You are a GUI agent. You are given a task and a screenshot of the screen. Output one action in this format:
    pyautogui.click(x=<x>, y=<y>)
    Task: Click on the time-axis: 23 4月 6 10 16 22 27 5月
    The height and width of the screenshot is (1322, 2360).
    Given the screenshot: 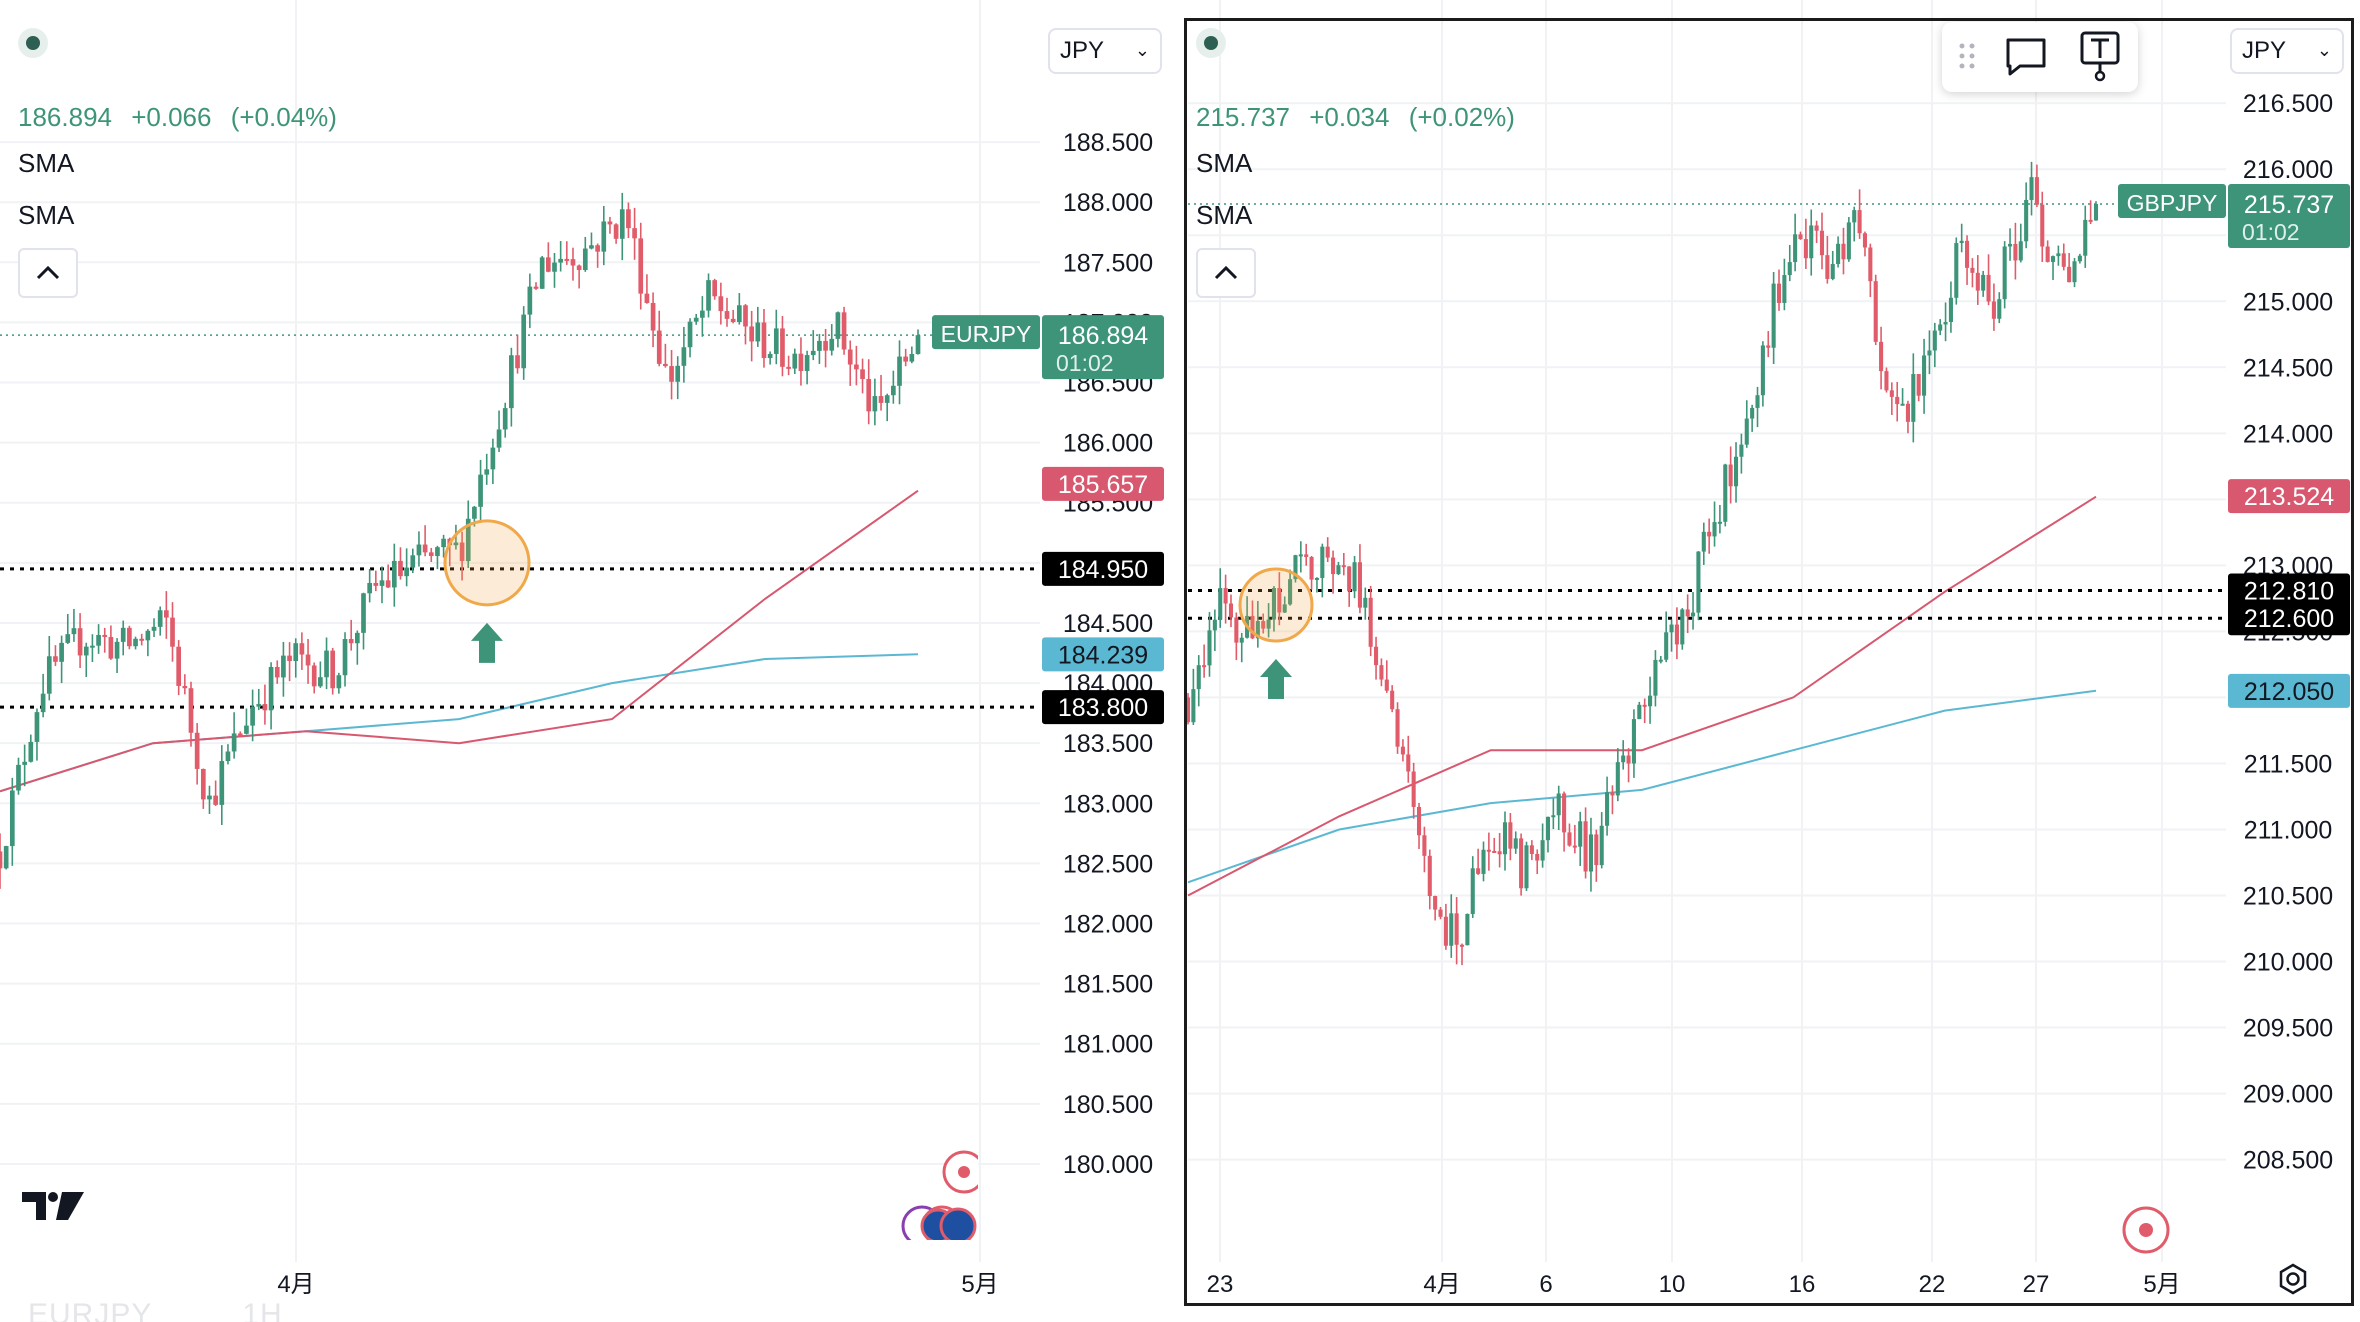 What is the action you would take?
    pyautogui.click(x=1694, y=1284)
    